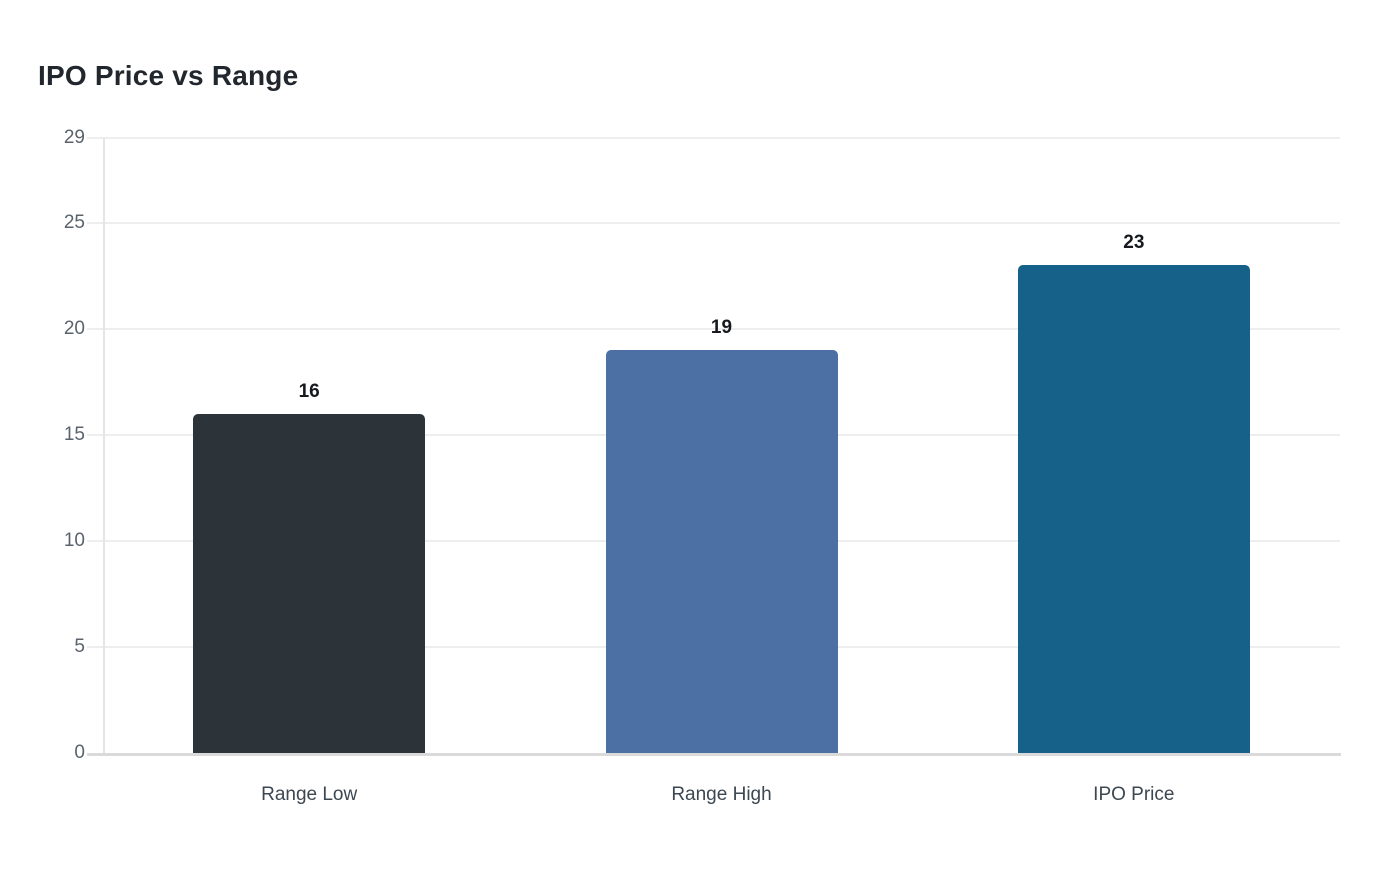  What do you see at coordinates (168, 75) in the screenshot?
I see `chart-title: IPO Price vs Range` at bounding box center [168, 75].